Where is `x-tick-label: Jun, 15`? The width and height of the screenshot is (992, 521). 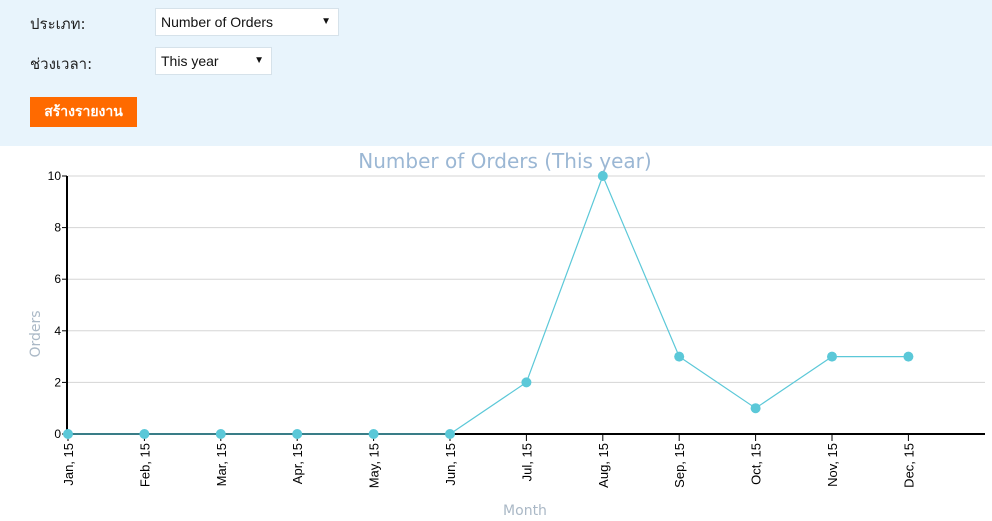 x-tick-label: Jun, 15 is located at coordinates (450, 464).